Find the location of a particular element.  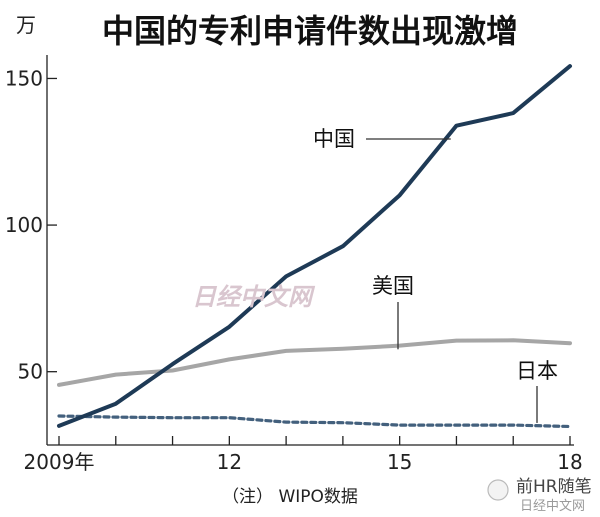

y-tick-label: 100 is located at coordinates (24, 225).